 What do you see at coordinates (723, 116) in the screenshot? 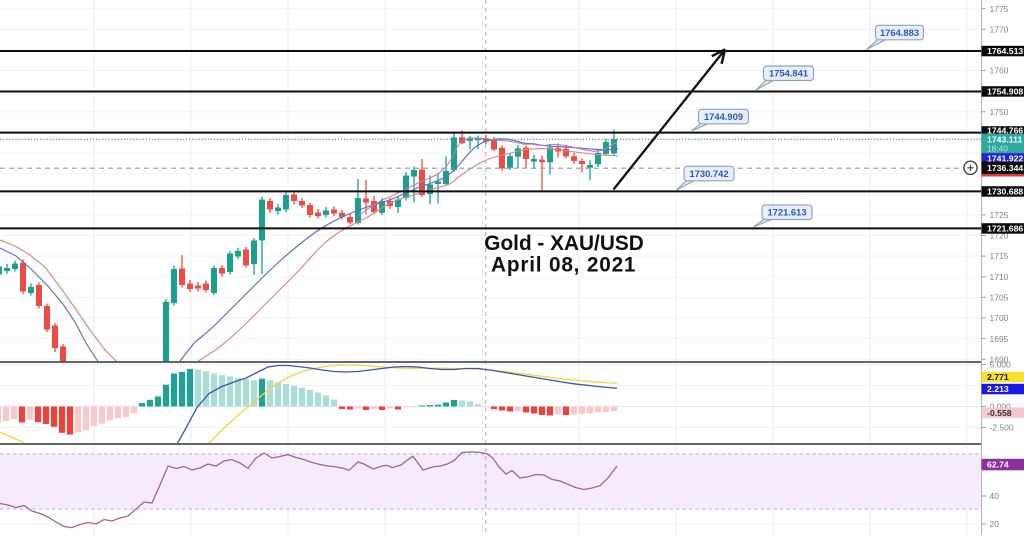
I see `svg-text: 1744.909` at bounding box center [723, 116].